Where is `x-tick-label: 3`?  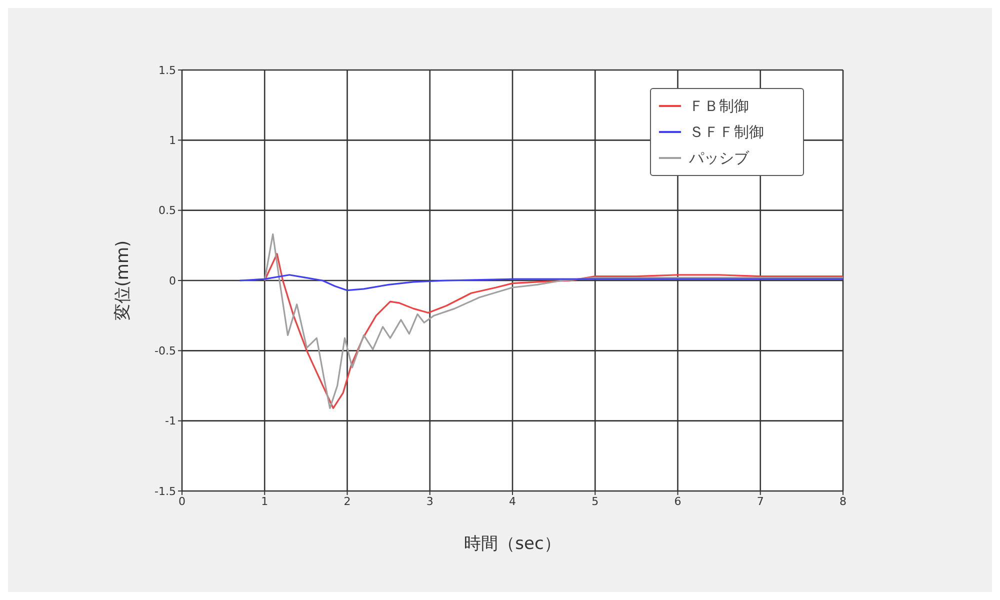
x-tick-label: 3 is located at coordinates (430, 501).